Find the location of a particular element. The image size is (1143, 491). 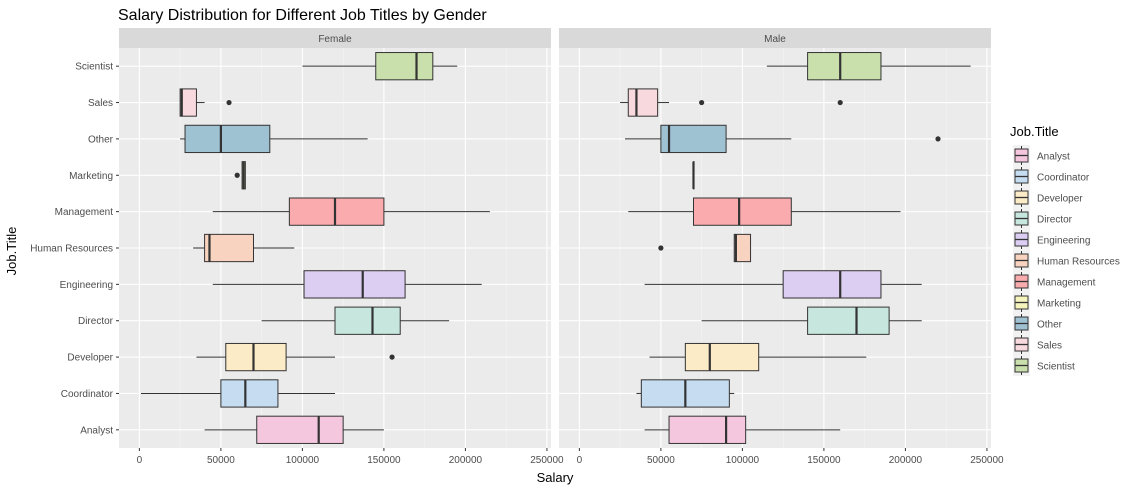

legend-entry-sales: Sales is located at coordinates (1037, 344).